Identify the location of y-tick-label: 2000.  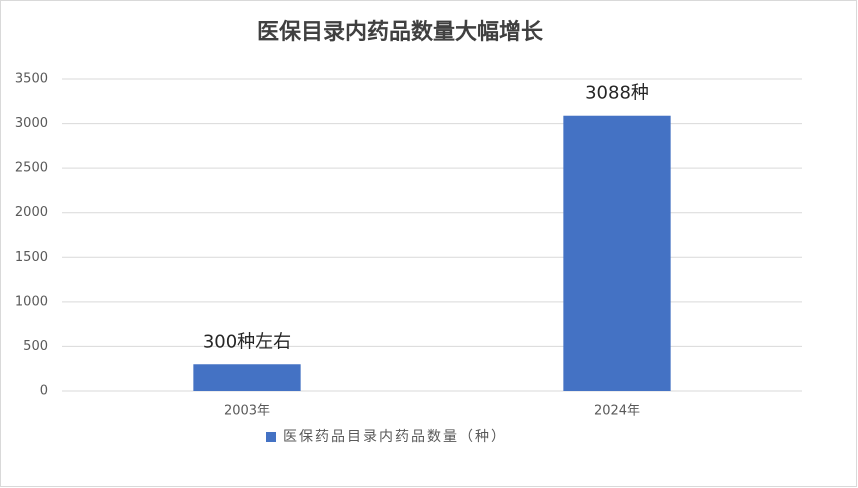
(31, 212).